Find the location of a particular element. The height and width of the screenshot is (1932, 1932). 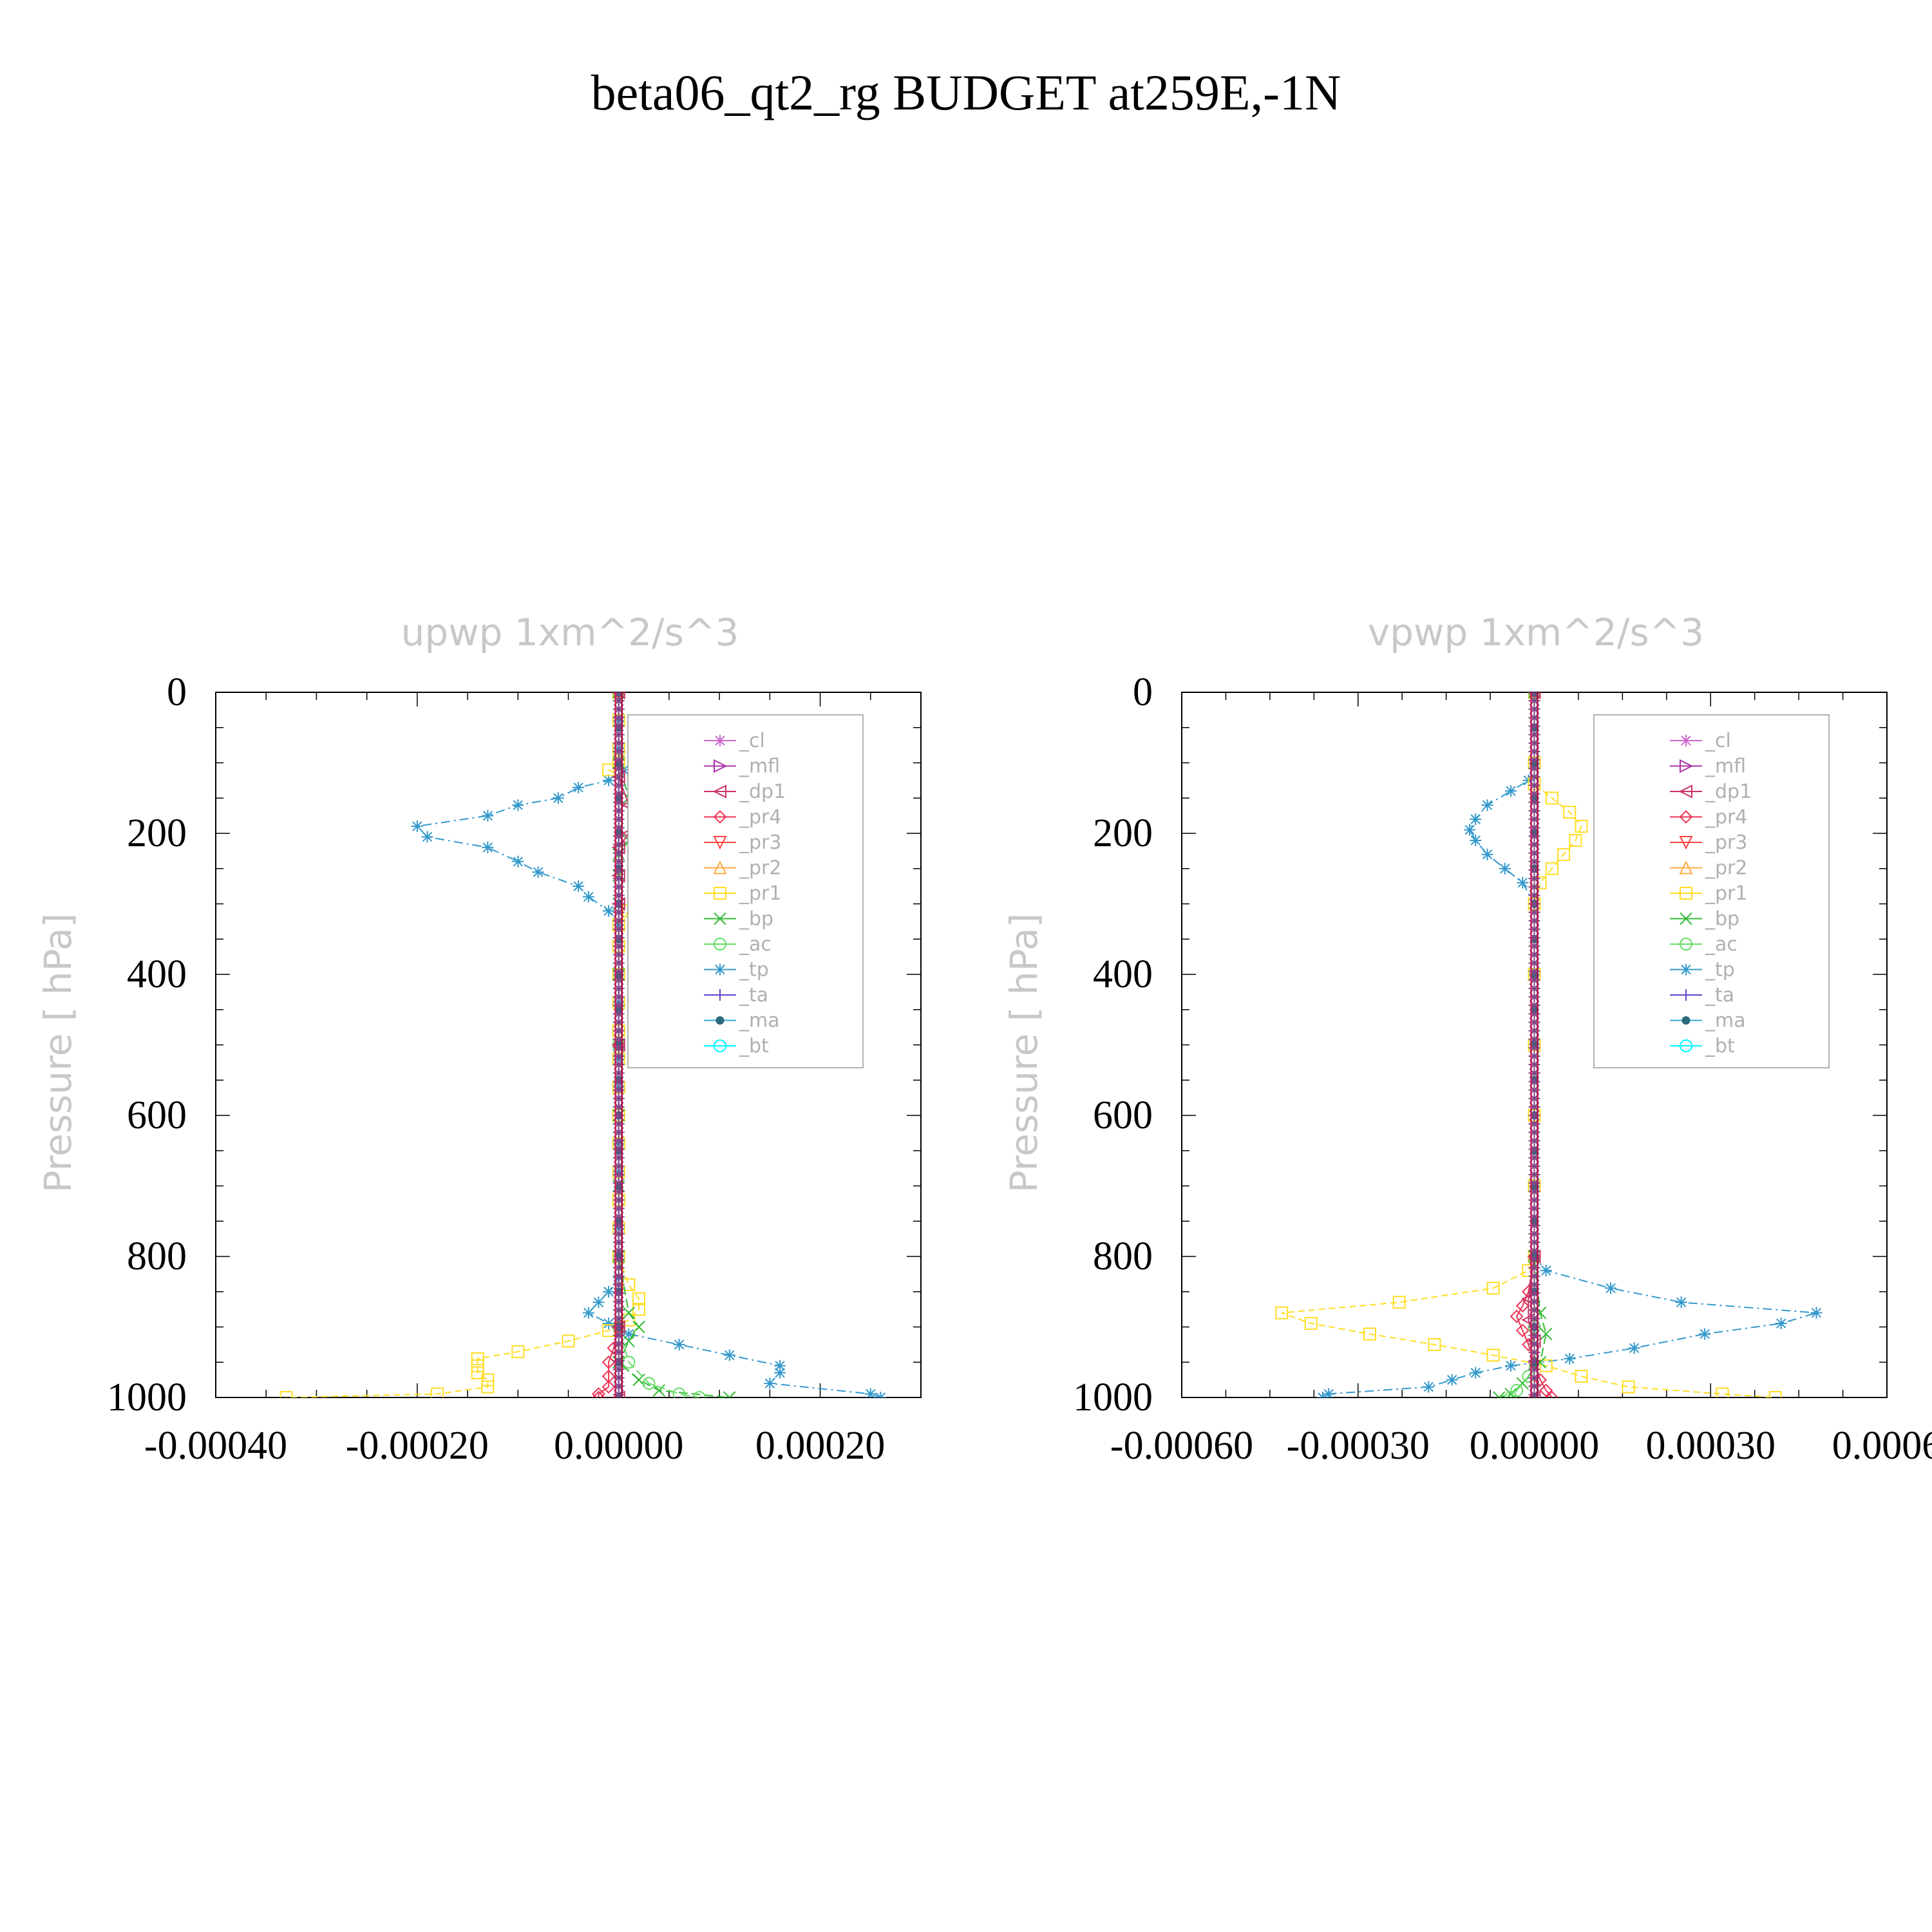

panel-title: upwp 1xm^2/s^3 is located at coordinates (570, 633).